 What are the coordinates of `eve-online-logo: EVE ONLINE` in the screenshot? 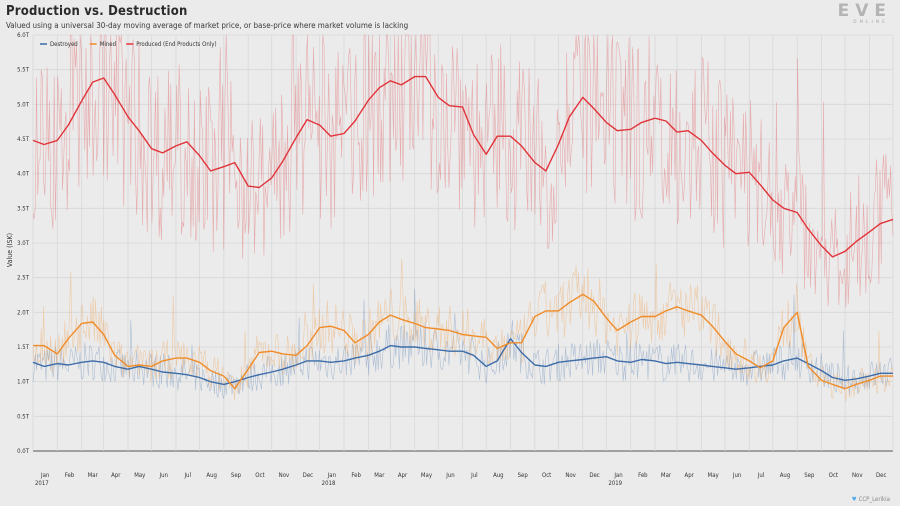 It's located at (860, 15).